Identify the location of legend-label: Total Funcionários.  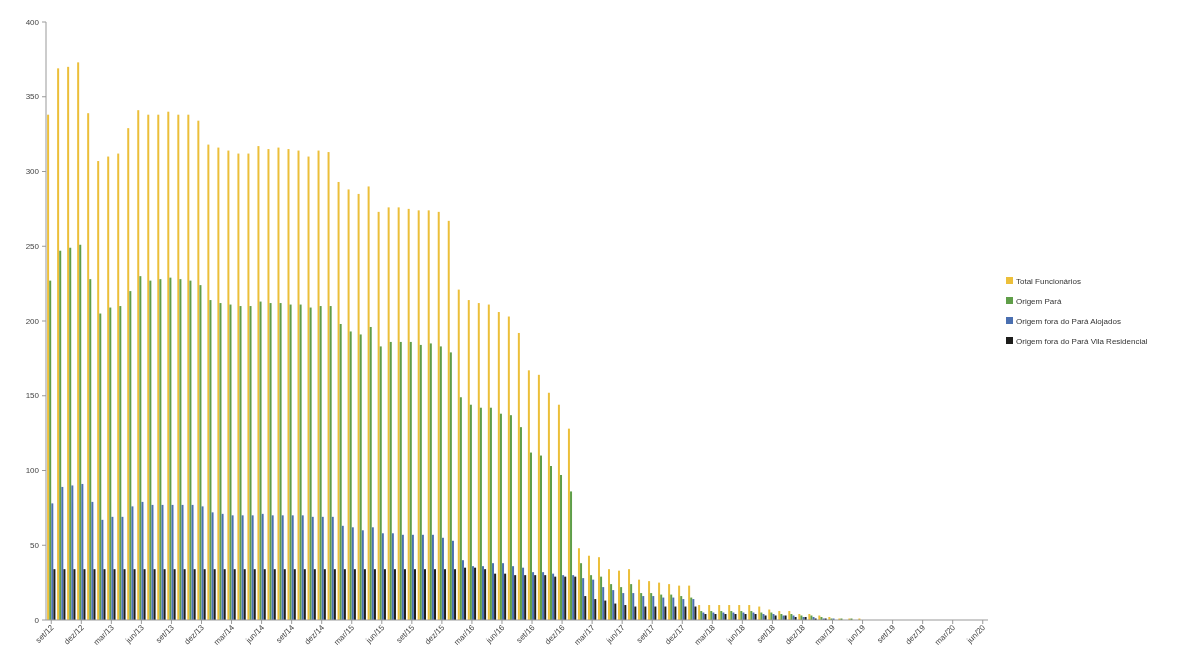
(1048, 281).